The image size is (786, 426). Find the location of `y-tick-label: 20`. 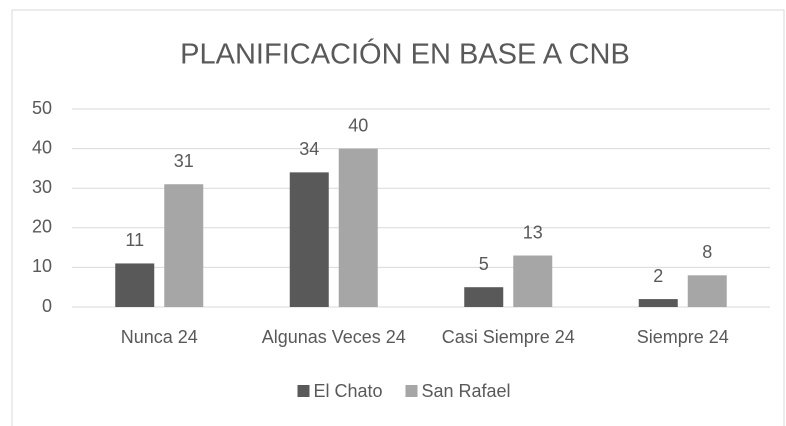

y-tick-label: 20 is located at coordinates (42, 227).